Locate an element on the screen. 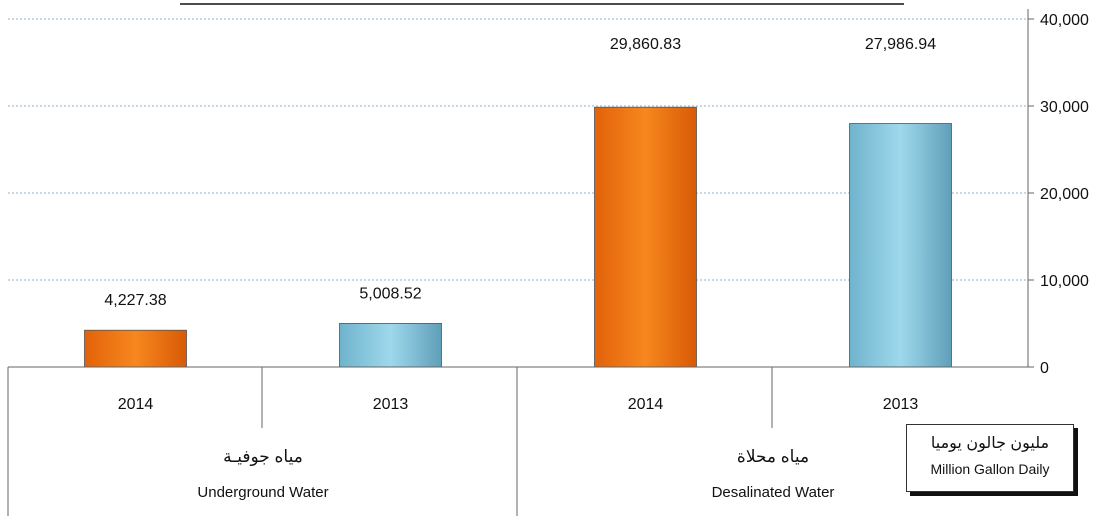 The width and height of the screenshot is (1112, 516). group-label-english: Underground Water is located at coordinates (262, 492).